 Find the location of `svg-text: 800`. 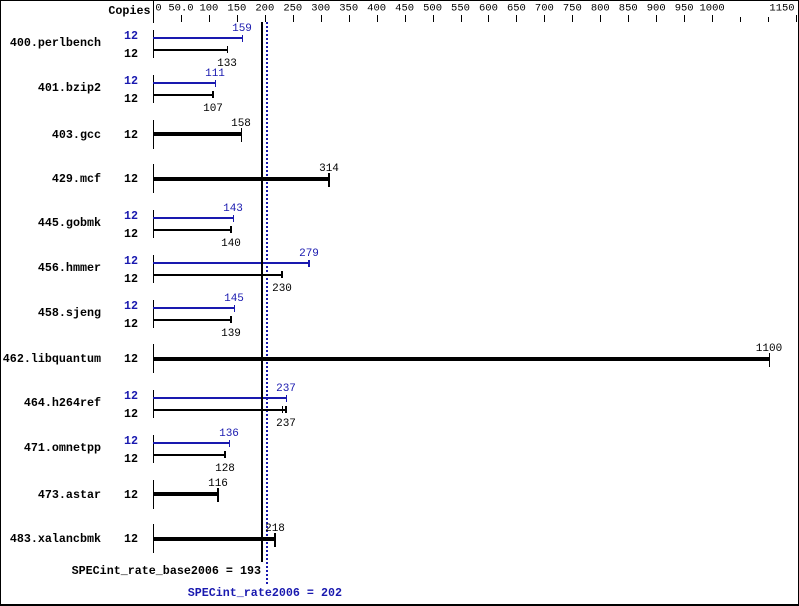

svg-text: 800 is located at coordinates (600, 9).